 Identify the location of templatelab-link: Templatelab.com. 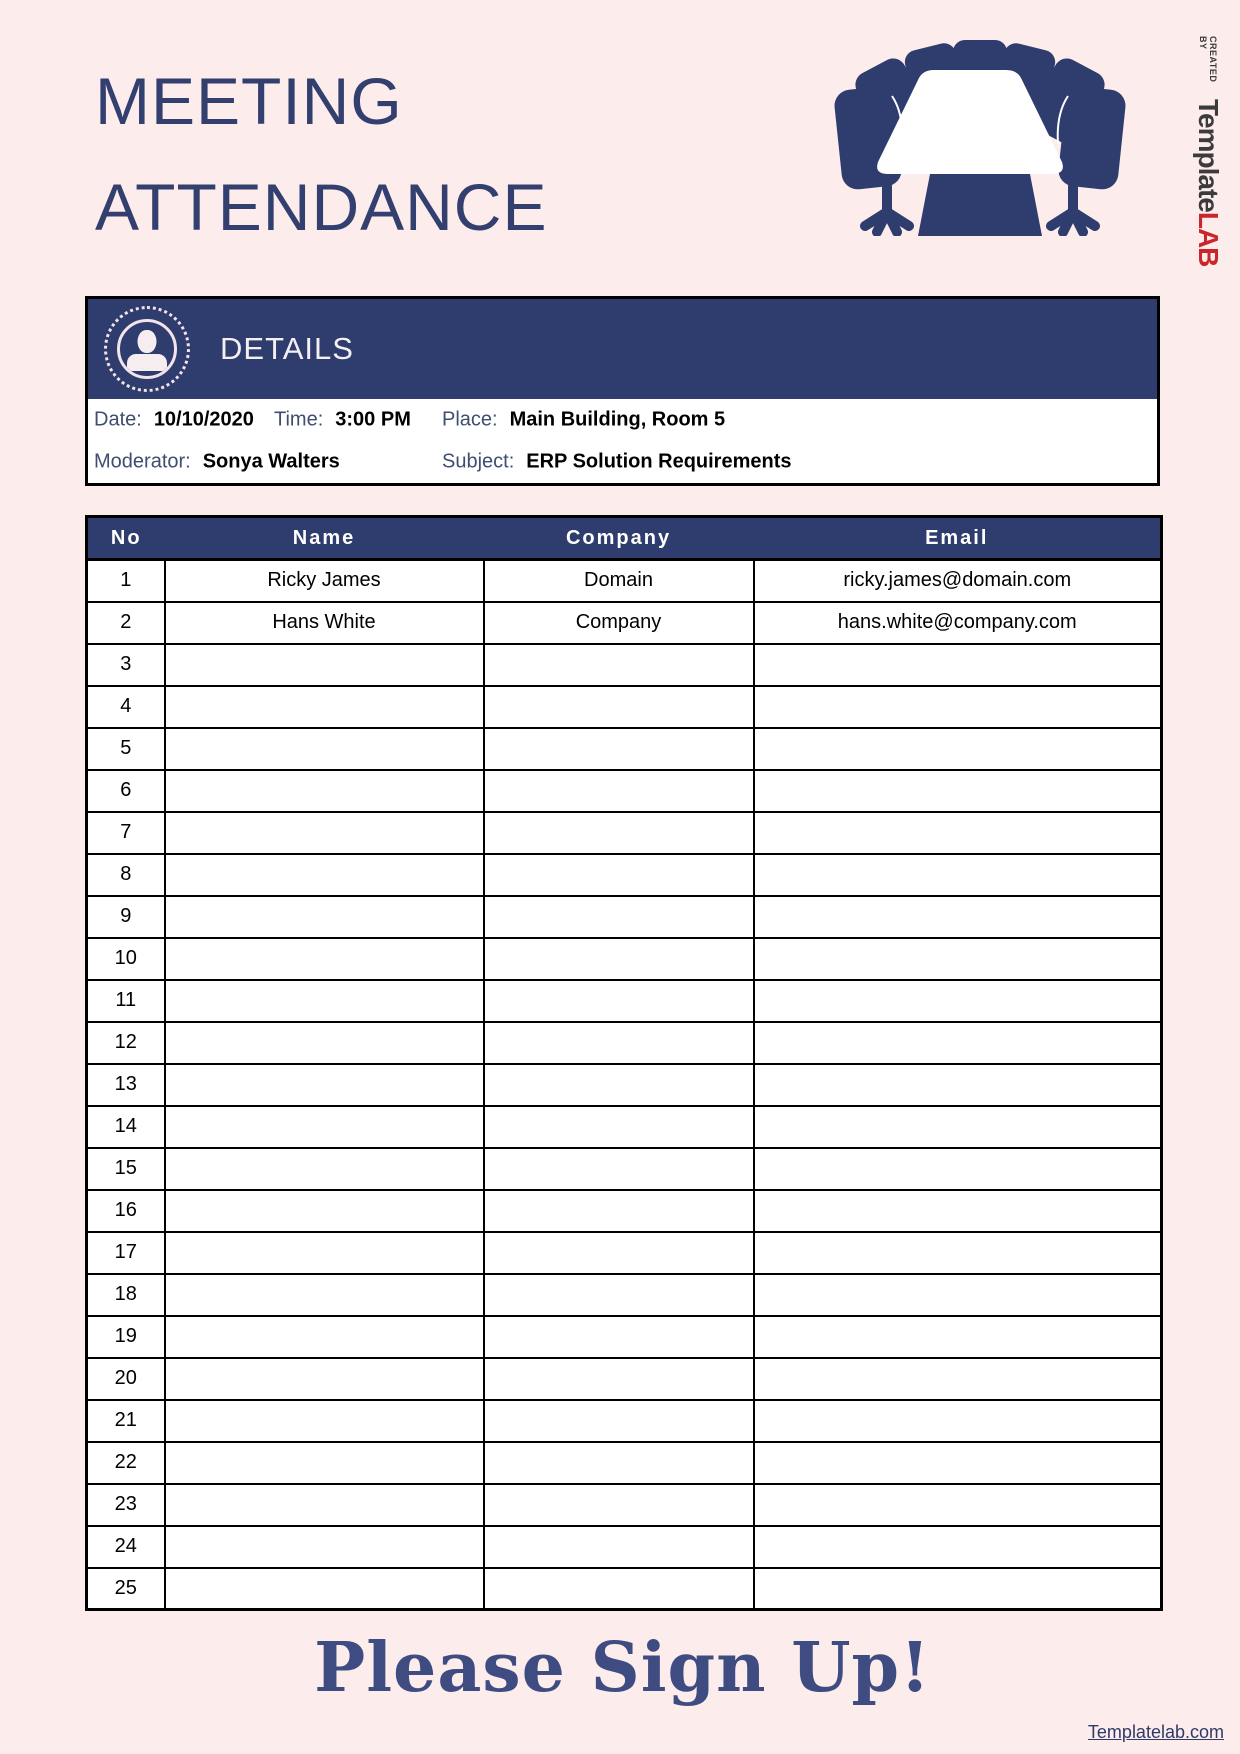
(1155, 1732).